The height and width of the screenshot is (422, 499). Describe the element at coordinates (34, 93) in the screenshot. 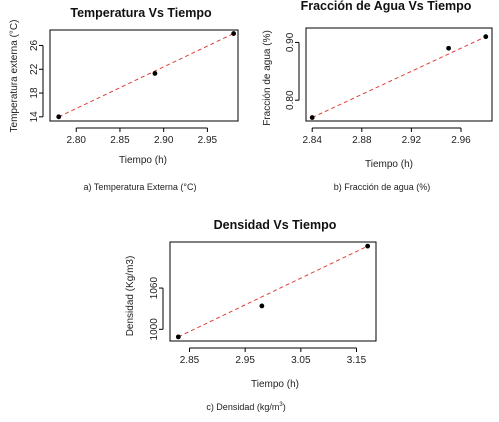

I see `y-tick-label: 18` at that location.